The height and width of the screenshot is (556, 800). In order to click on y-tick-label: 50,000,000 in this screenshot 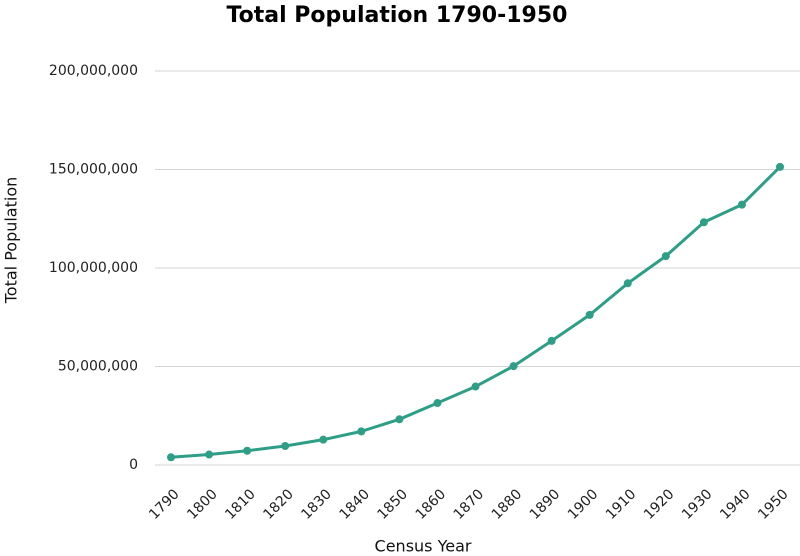, I will do `click(98, 367)`.